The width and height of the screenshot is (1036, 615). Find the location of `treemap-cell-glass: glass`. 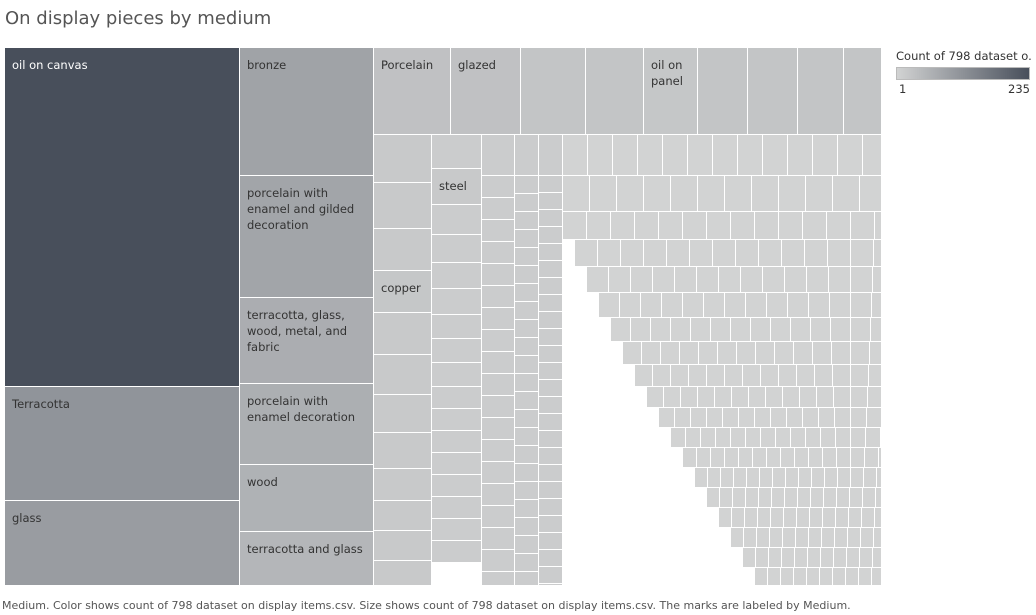

treemap-cell-glass: glass is located at coordinates (122, 543).